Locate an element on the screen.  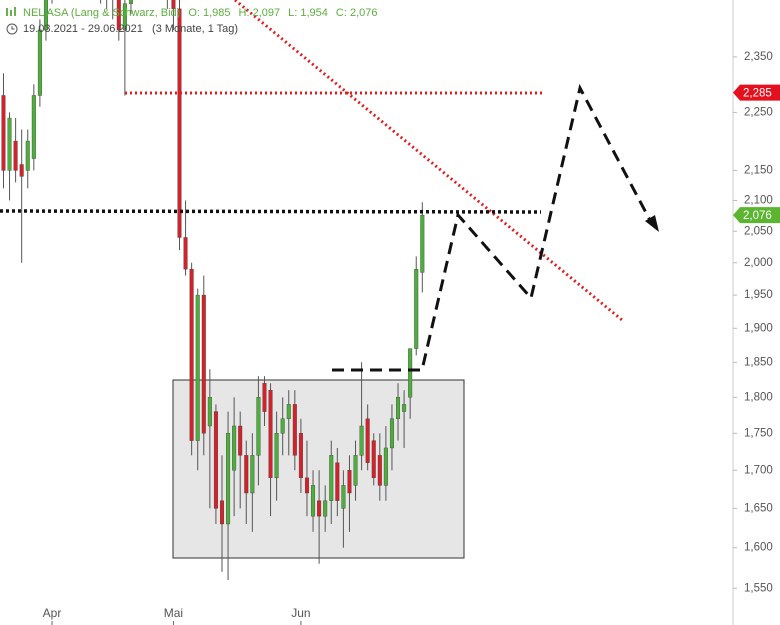
x-tick-label: Mai is located at coordinates (173, 613).